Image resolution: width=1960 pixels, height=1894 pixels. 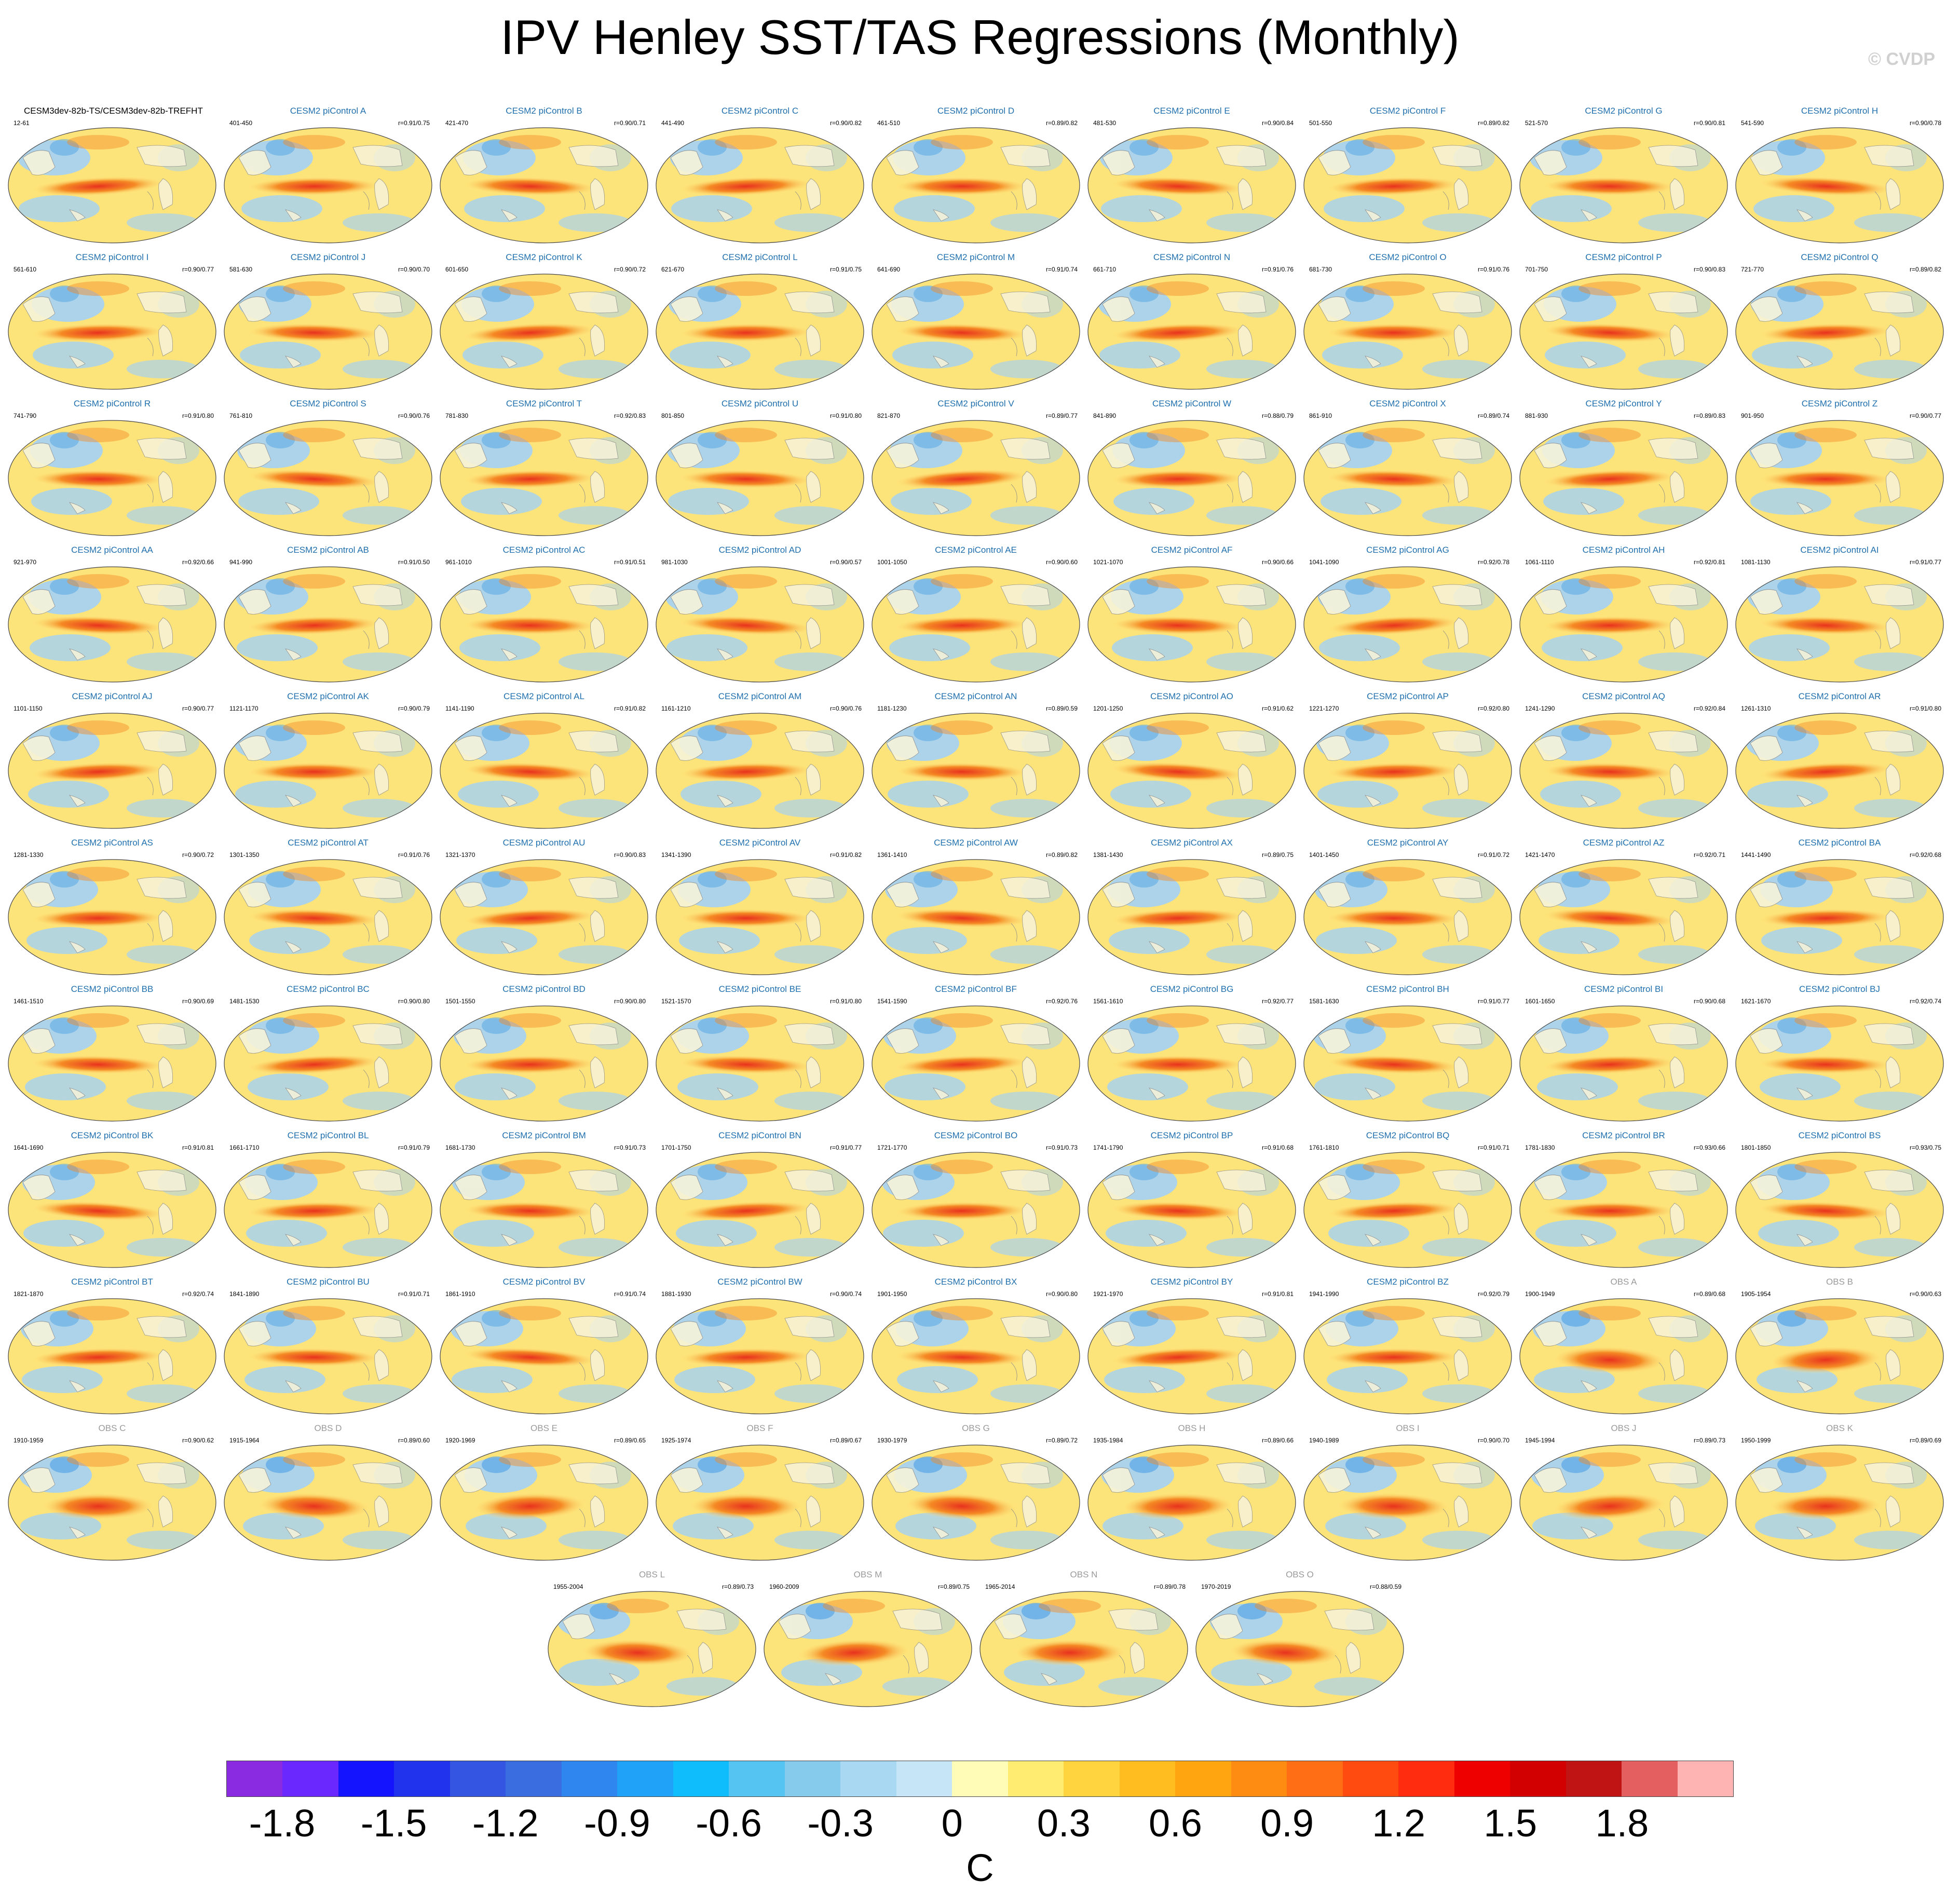 What do you see at coordinates (241, 562) in the screenshot?
I see `panel-years: 941-990` at bounding box center [241, 562].